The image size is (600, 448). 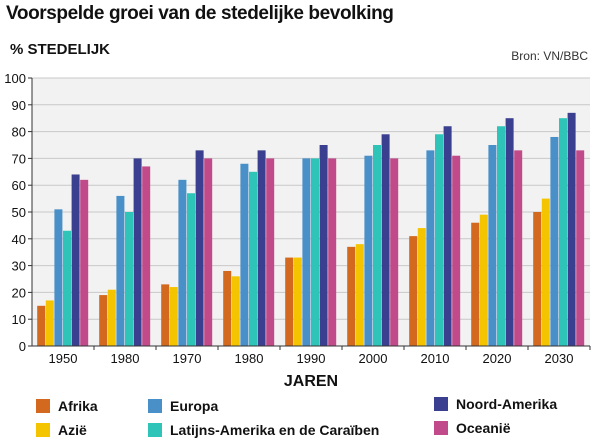 I want to click on x-tick-label: 1970, so click(x=187, y=358).